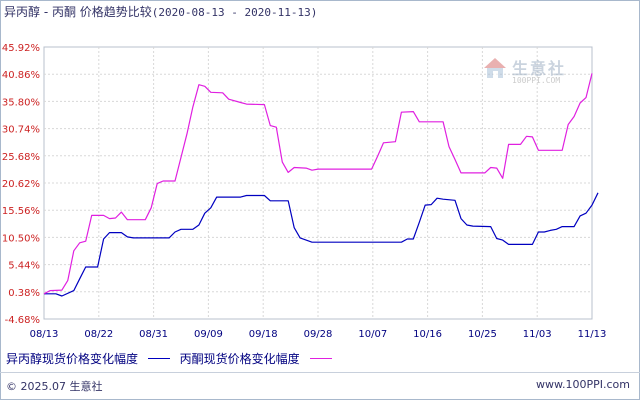 The image size is (640, 400). What do you see at coordinates (44, 334) in the screenshot?
I see `x-tick-label: 08/13` at bounding box center [44, 334].